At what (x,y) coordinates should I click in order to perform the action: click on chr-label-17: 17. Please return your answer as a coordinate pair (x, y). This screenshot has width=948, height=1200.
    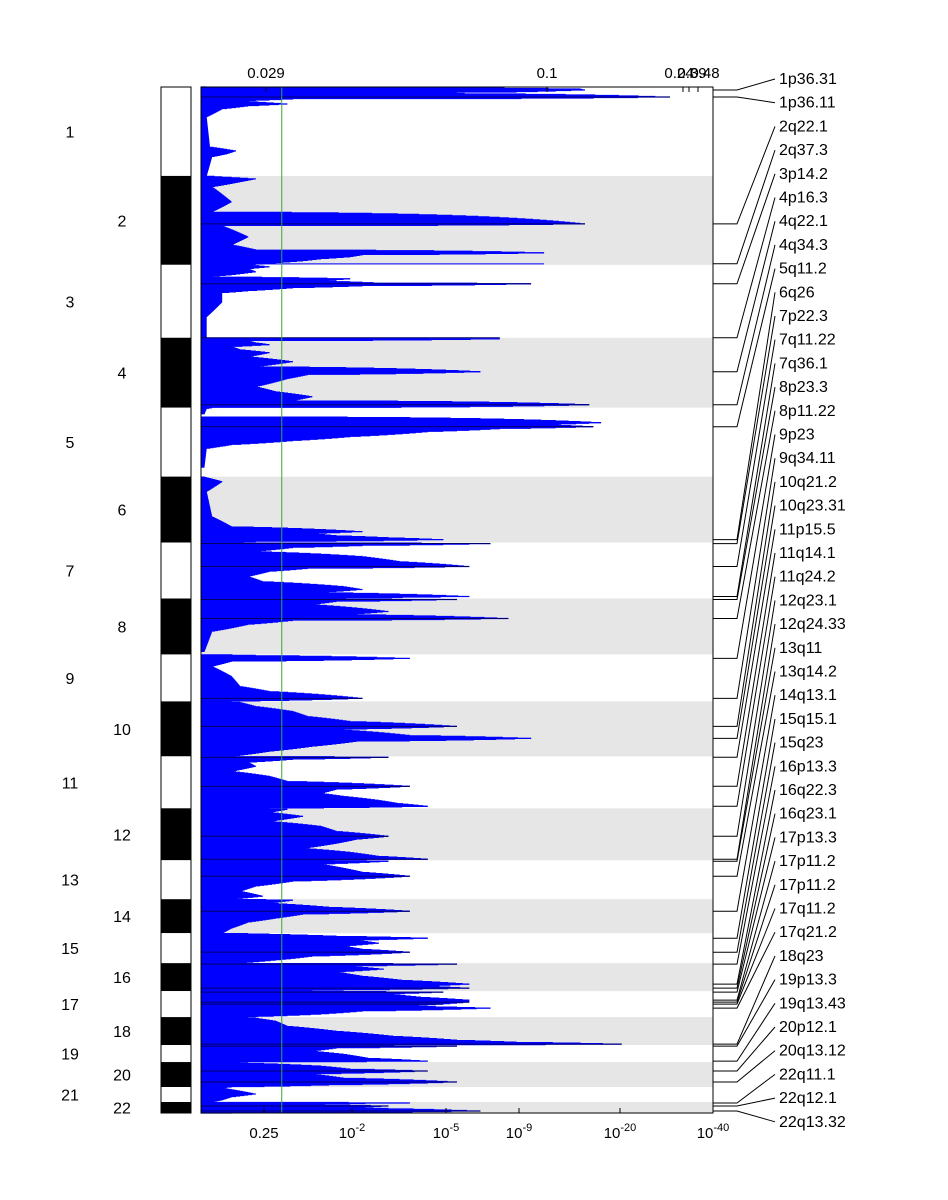
    Looking at the image, I should click on (70, 1005).